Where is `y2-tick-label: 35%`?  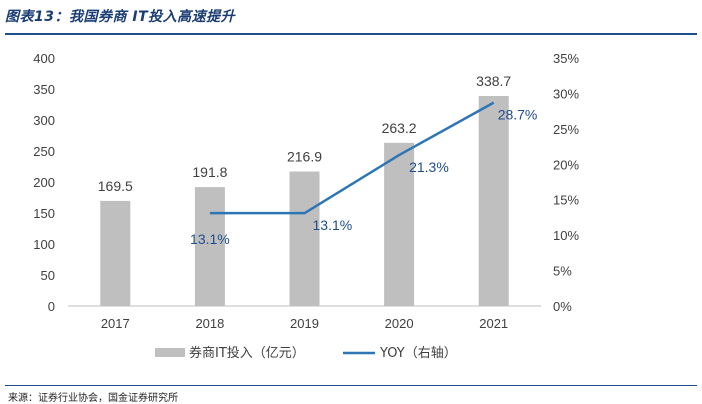
y2-tick-label: 35% is located at coordinates (566, 58).